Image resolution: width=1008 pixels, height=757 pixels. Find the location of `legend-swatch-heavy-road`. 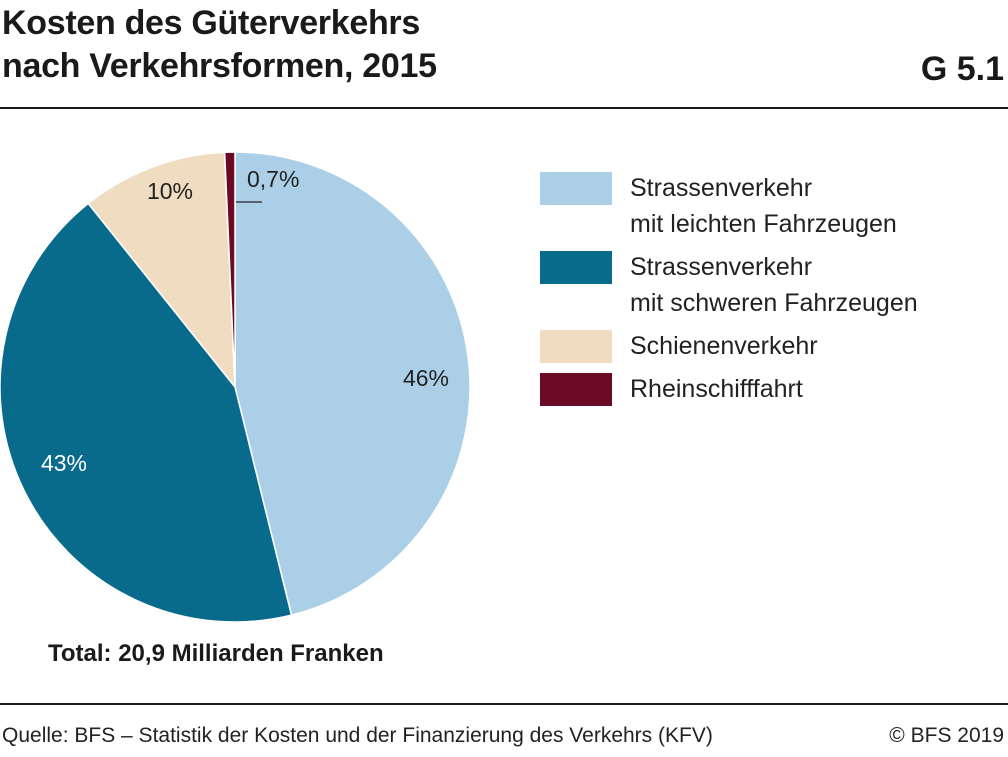

legend-swatch-heavy-road is located at coordinates (576, 267).